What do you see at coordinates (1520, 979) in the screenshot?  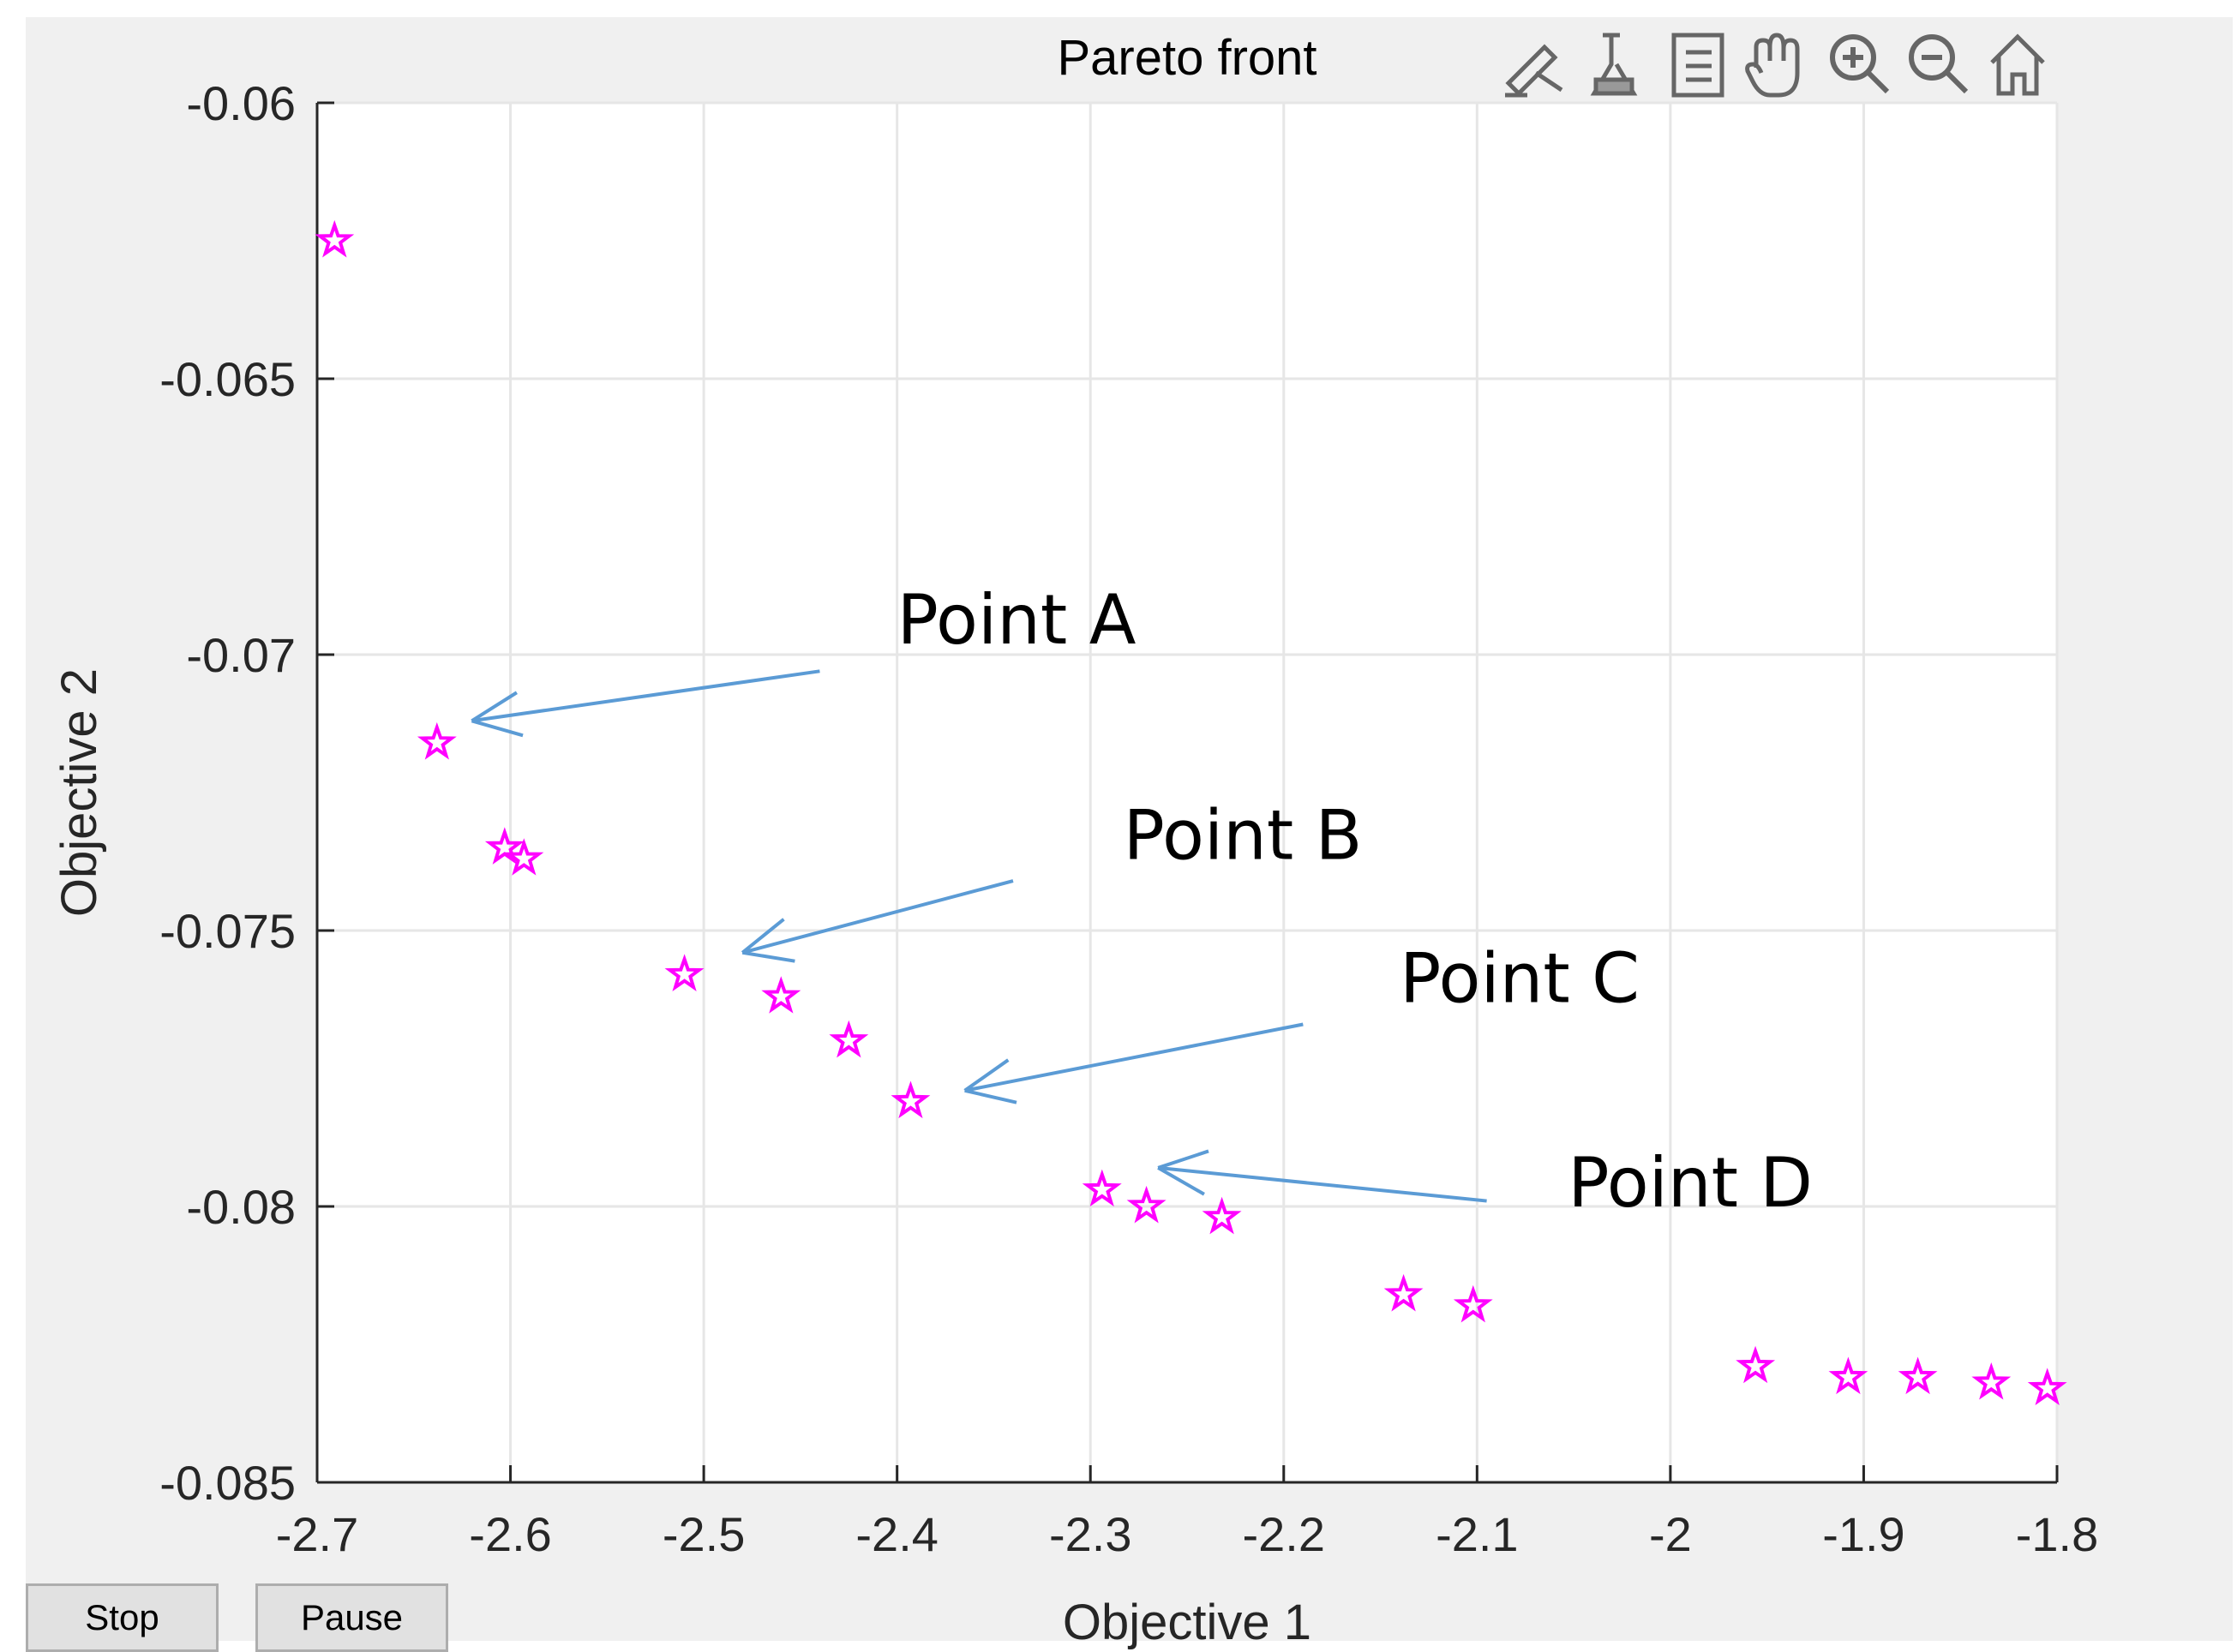 I see `annotation-label: Point C` at bounding box center [1520, 979].